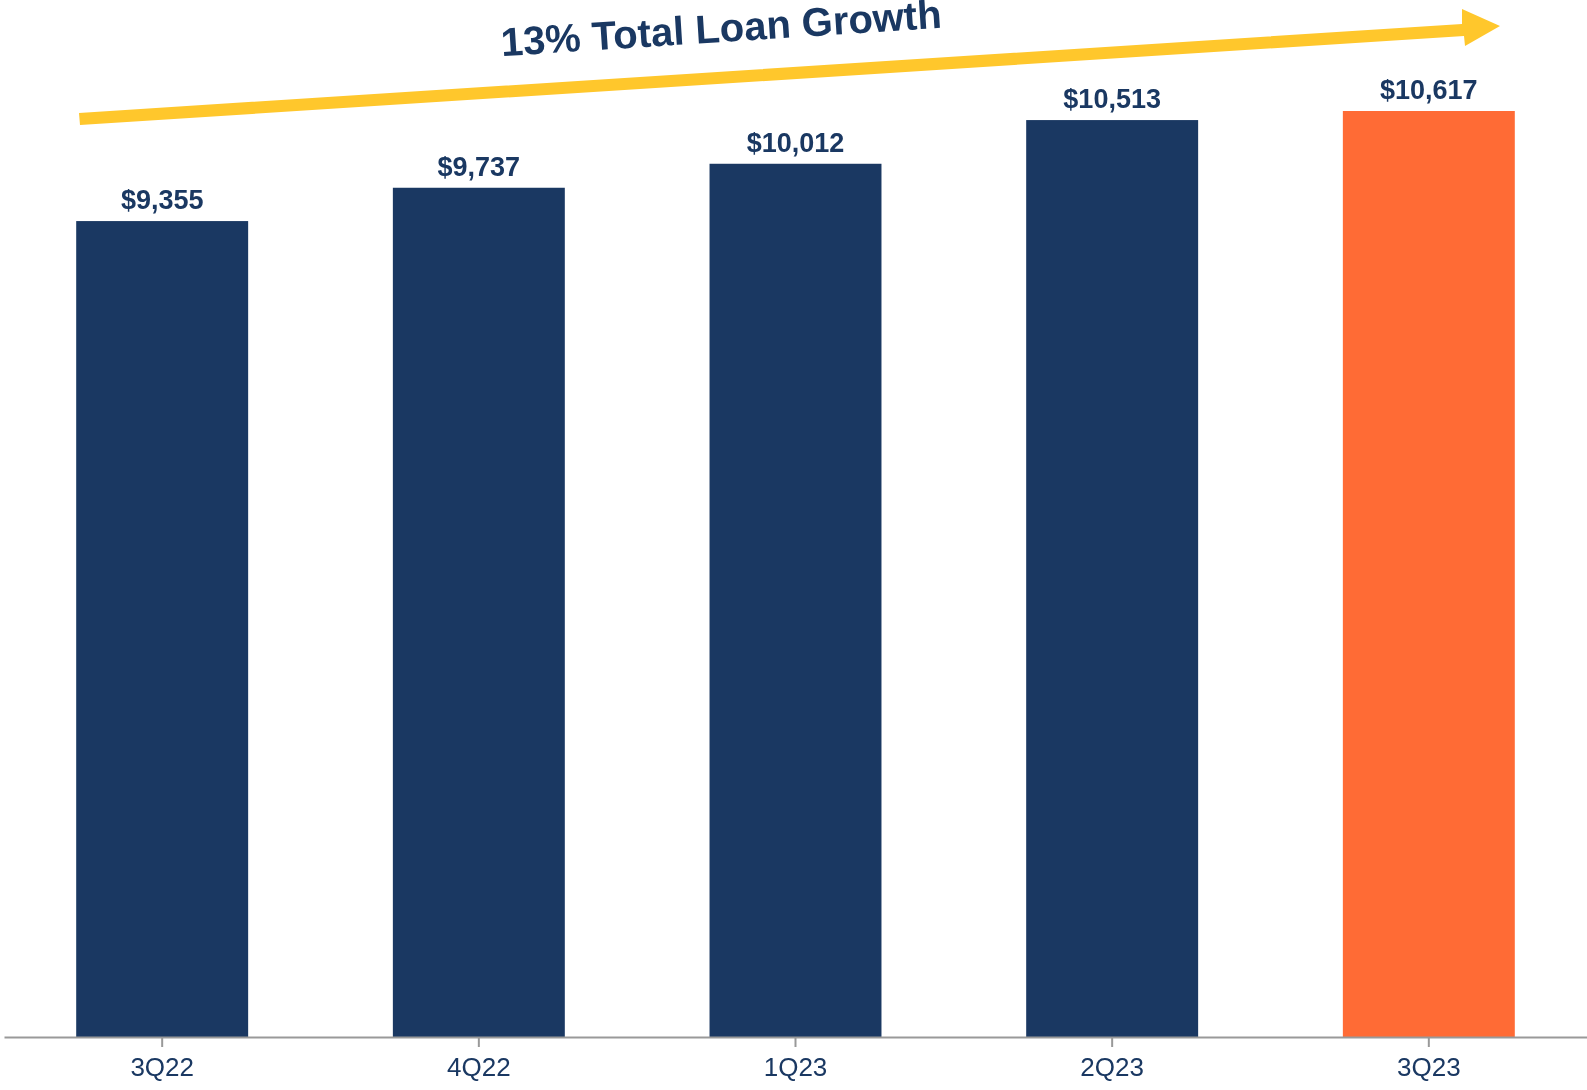 The image size is (1587, 1090). What do you see at coordinates (479, 1067) in the screenshot?
I see `x-tick-label: 4Q22` at bounding box center [479, 1067].